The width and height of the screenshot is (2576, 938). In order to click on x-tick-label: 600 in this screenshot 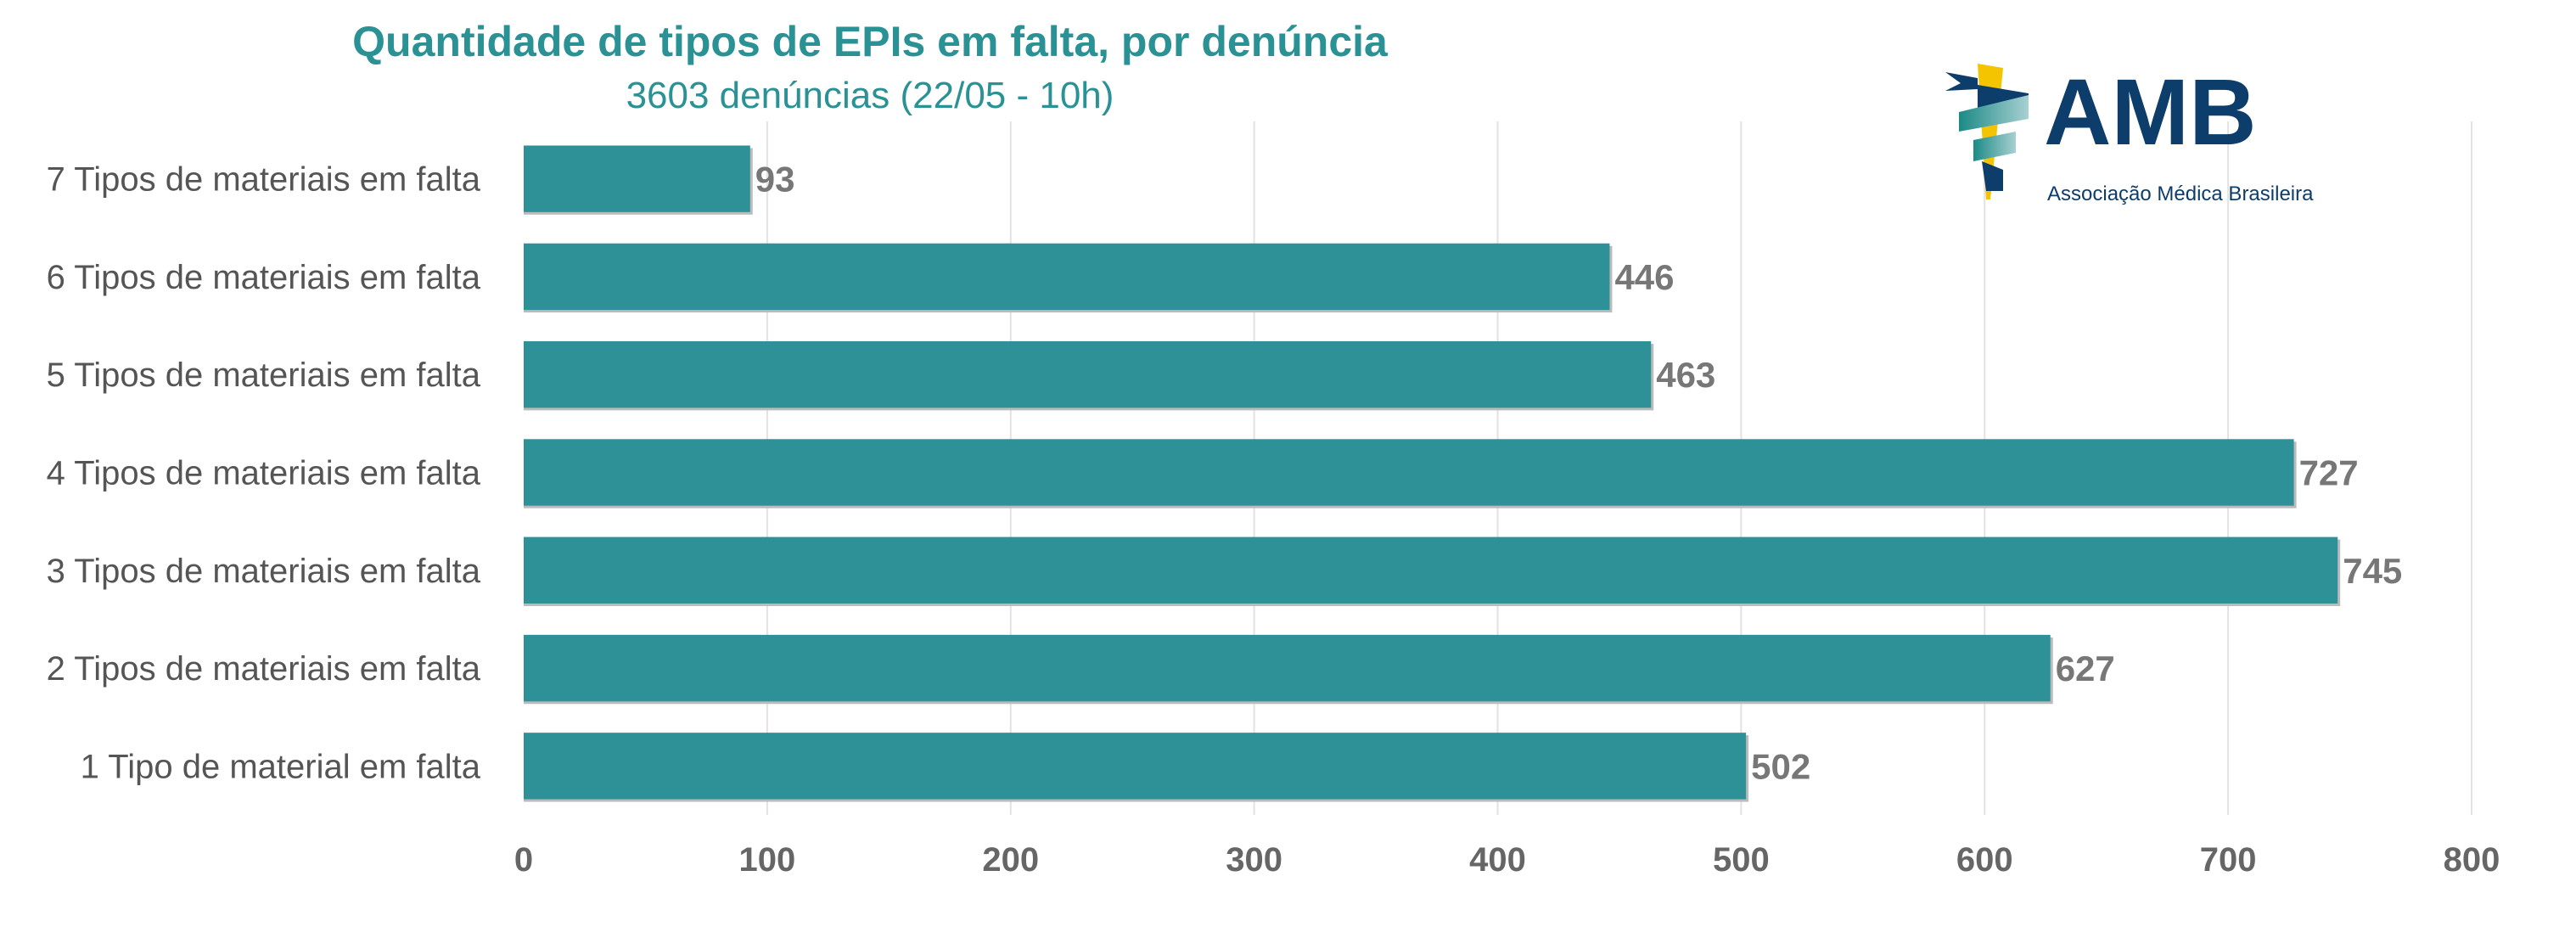, I will do `click(1984, 860)`.